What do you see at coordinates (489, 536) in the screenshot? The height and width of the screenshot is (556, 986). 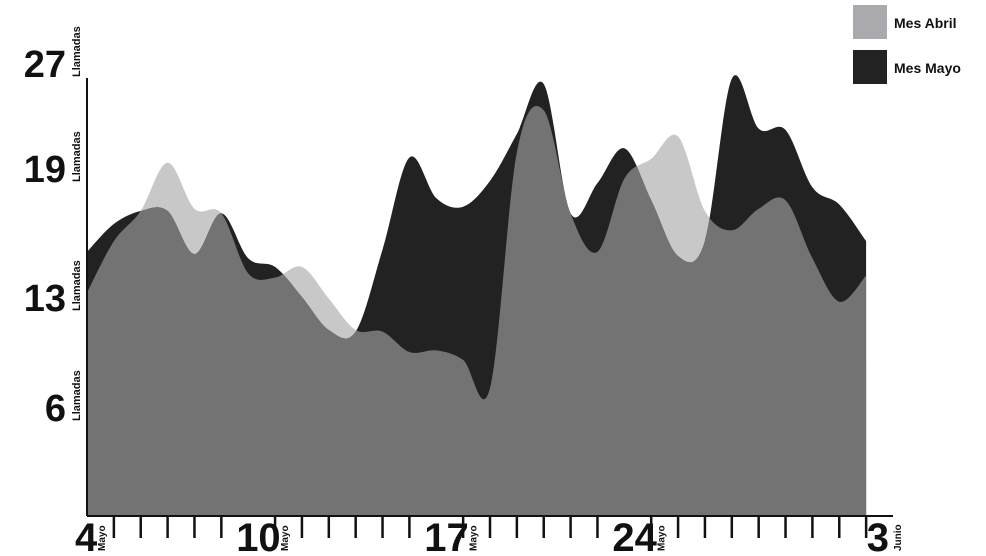 I see `x-axis-ticks: 4 Mayo 10 Mayo 17 Mayo 24 Mayo 3 Junio` at bounding box center [489, 536].